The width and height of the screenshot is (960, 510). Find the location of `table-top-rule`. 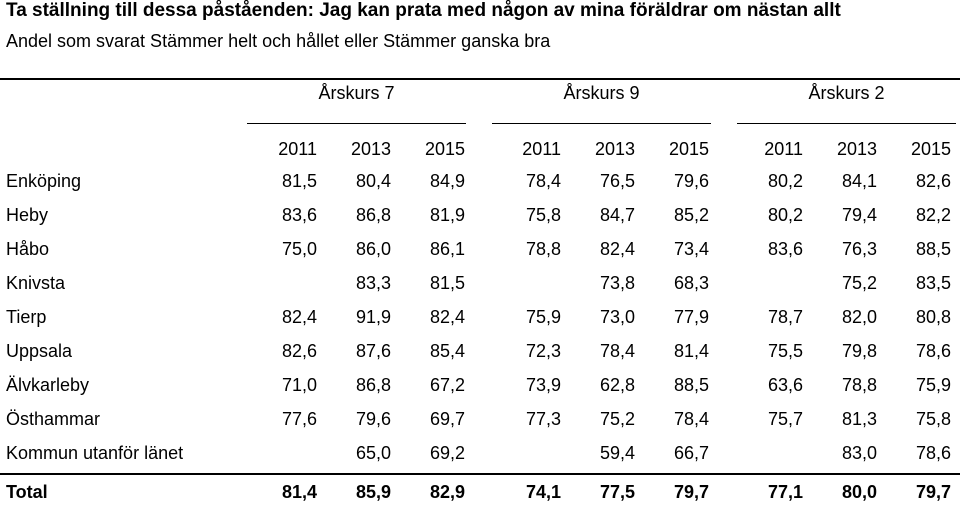

table-top-rule is located at coordinates (480, 79).